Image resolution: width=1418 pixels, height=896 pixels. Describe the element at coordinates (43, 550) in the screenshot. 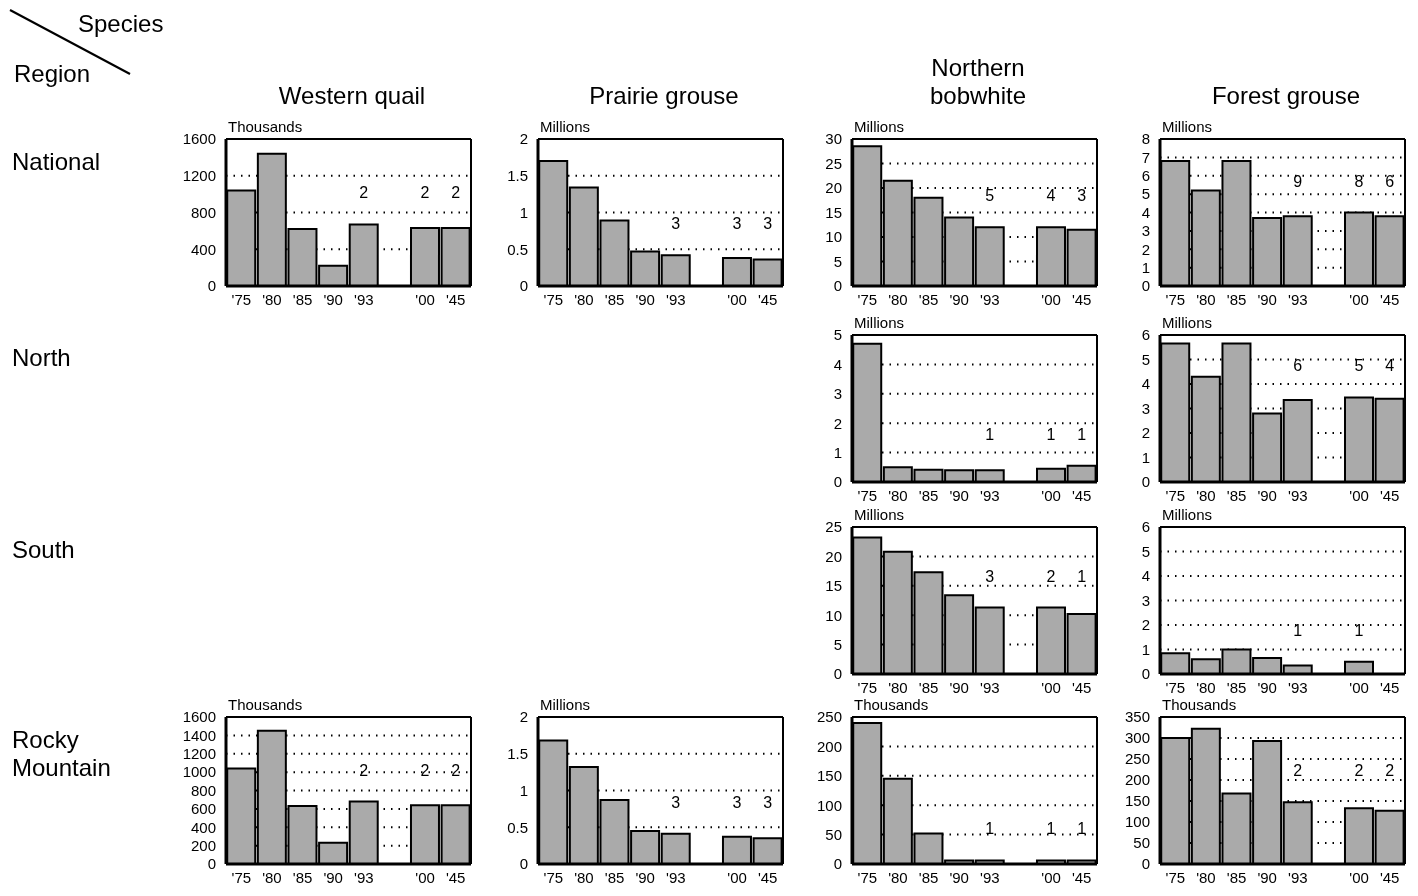

I see `text: South` at that location.